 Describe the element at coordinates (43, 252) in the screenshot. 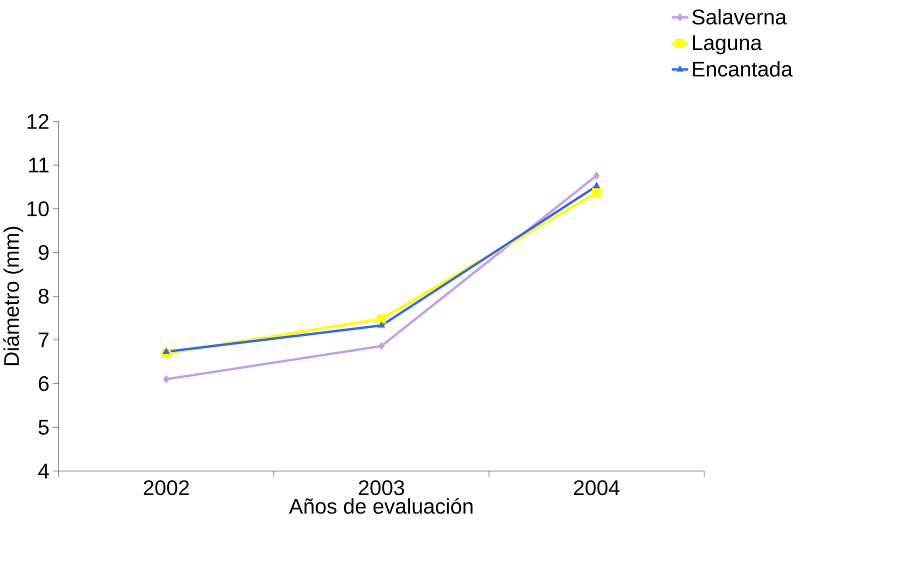

I see `y-tick-label: 9` at that location.